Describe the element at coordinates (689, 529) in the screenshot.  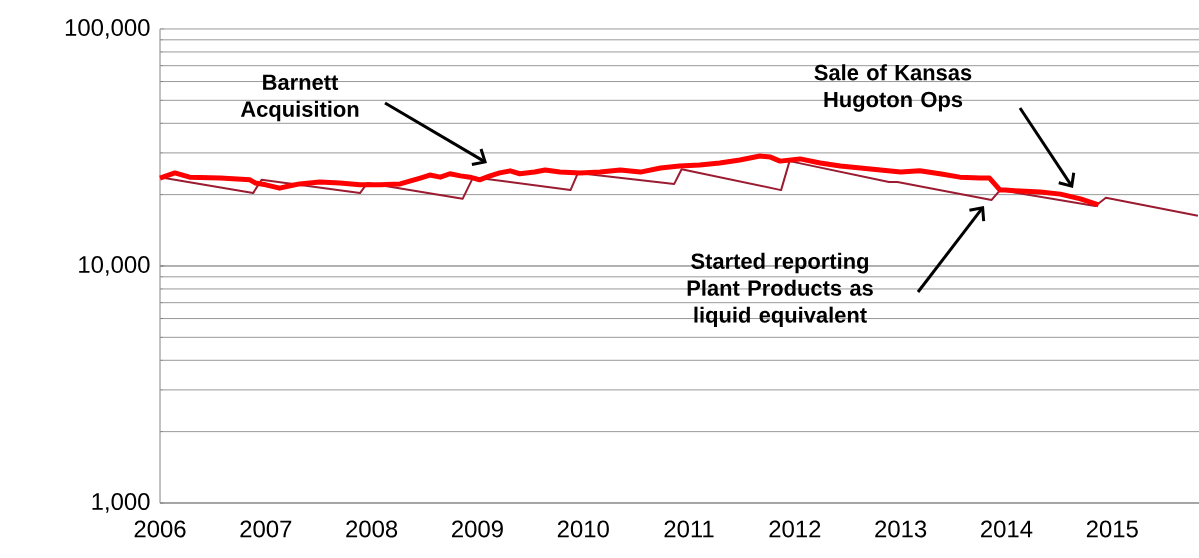
I see `x-tick-label: 2011` at that location.